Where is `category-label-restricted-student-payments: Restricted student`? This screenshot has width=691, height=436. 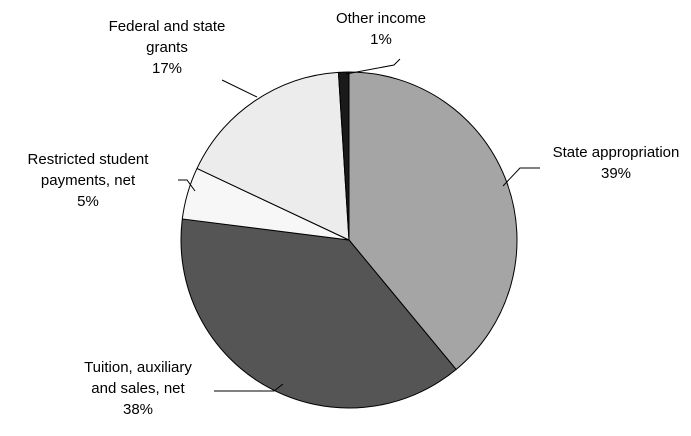
category-label-restricted-student-payments: Restricted student is located at coordinates (89, 159).